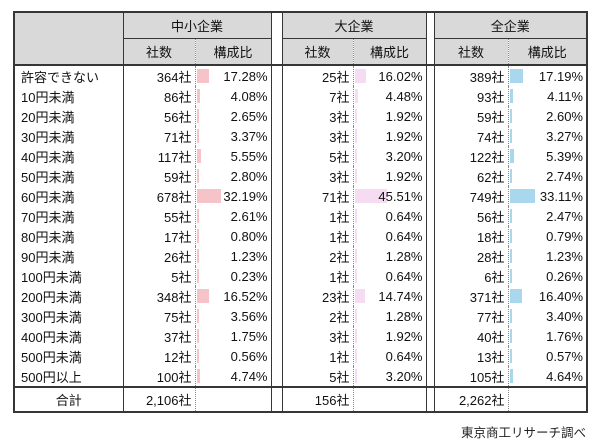 The image size is (600, 446). What do you see at coordinates (69, 216) in the screenshot?
I see `row-label: 70円未満` at bounding box center [69, 216].